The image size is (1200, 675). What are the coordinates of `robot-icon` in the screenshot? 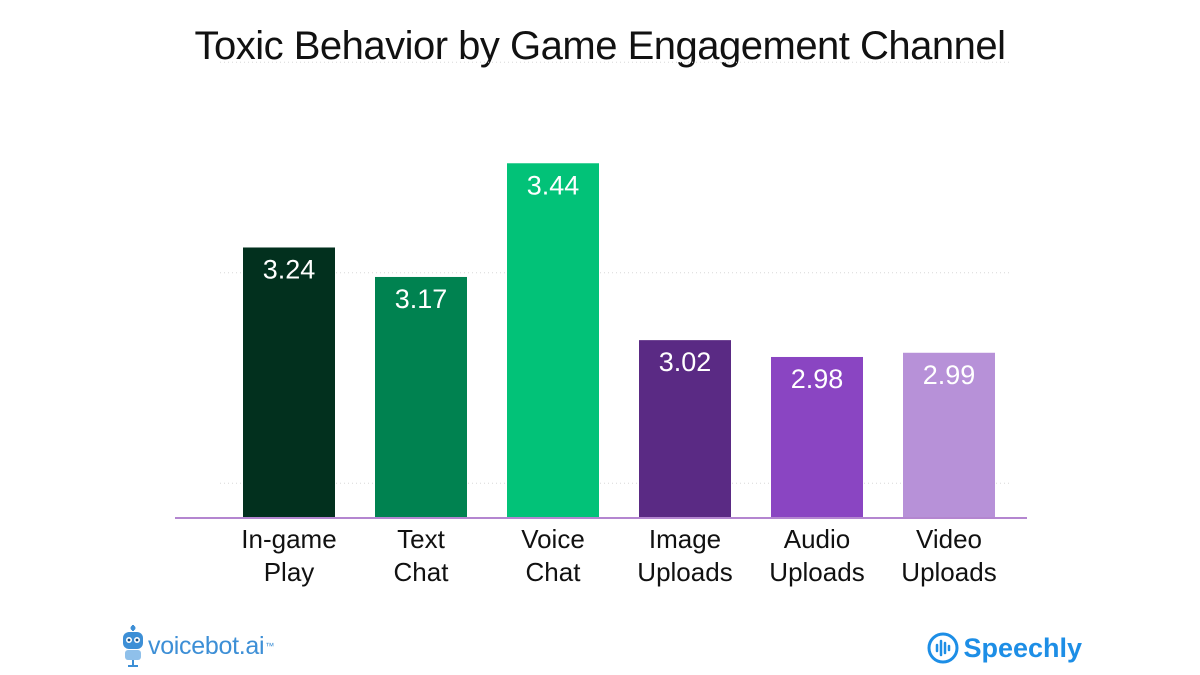 It's located at (133, 646).